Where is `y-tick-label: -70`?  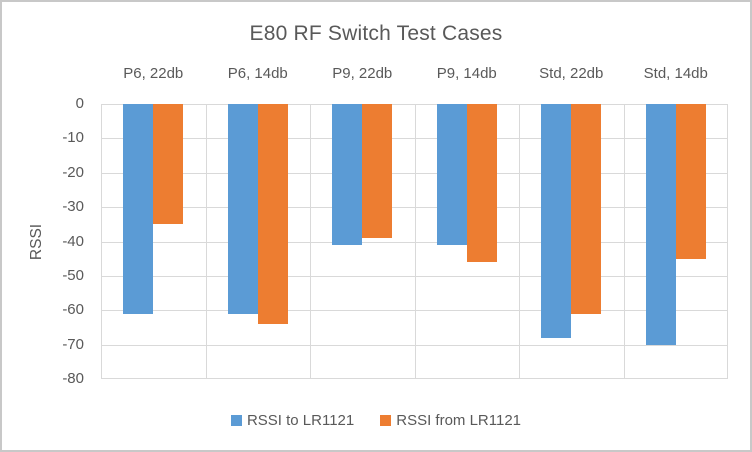 y-tick-label: -70 is located at coordinates (73, 344).